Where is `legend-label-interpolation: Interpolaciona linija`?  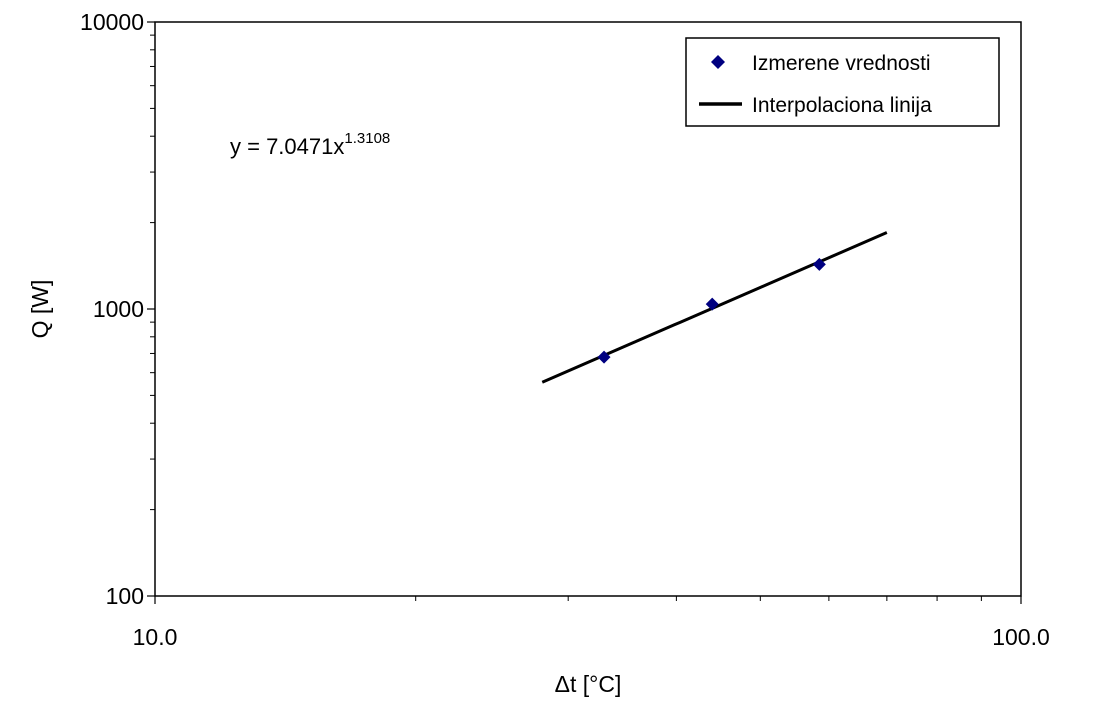 legend-label-interpolation: Interpolaciona linija is located at coordinates (842, 105).